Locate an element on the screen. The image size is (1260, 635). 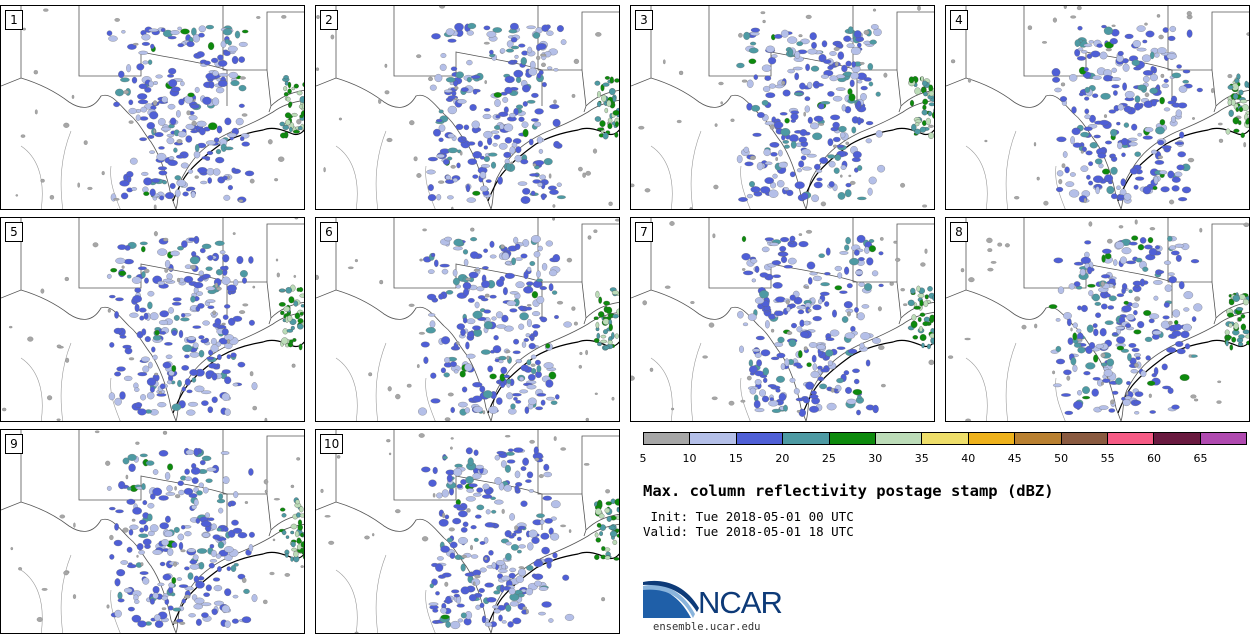
mexico-state-border is located at coordinates (115, 187).